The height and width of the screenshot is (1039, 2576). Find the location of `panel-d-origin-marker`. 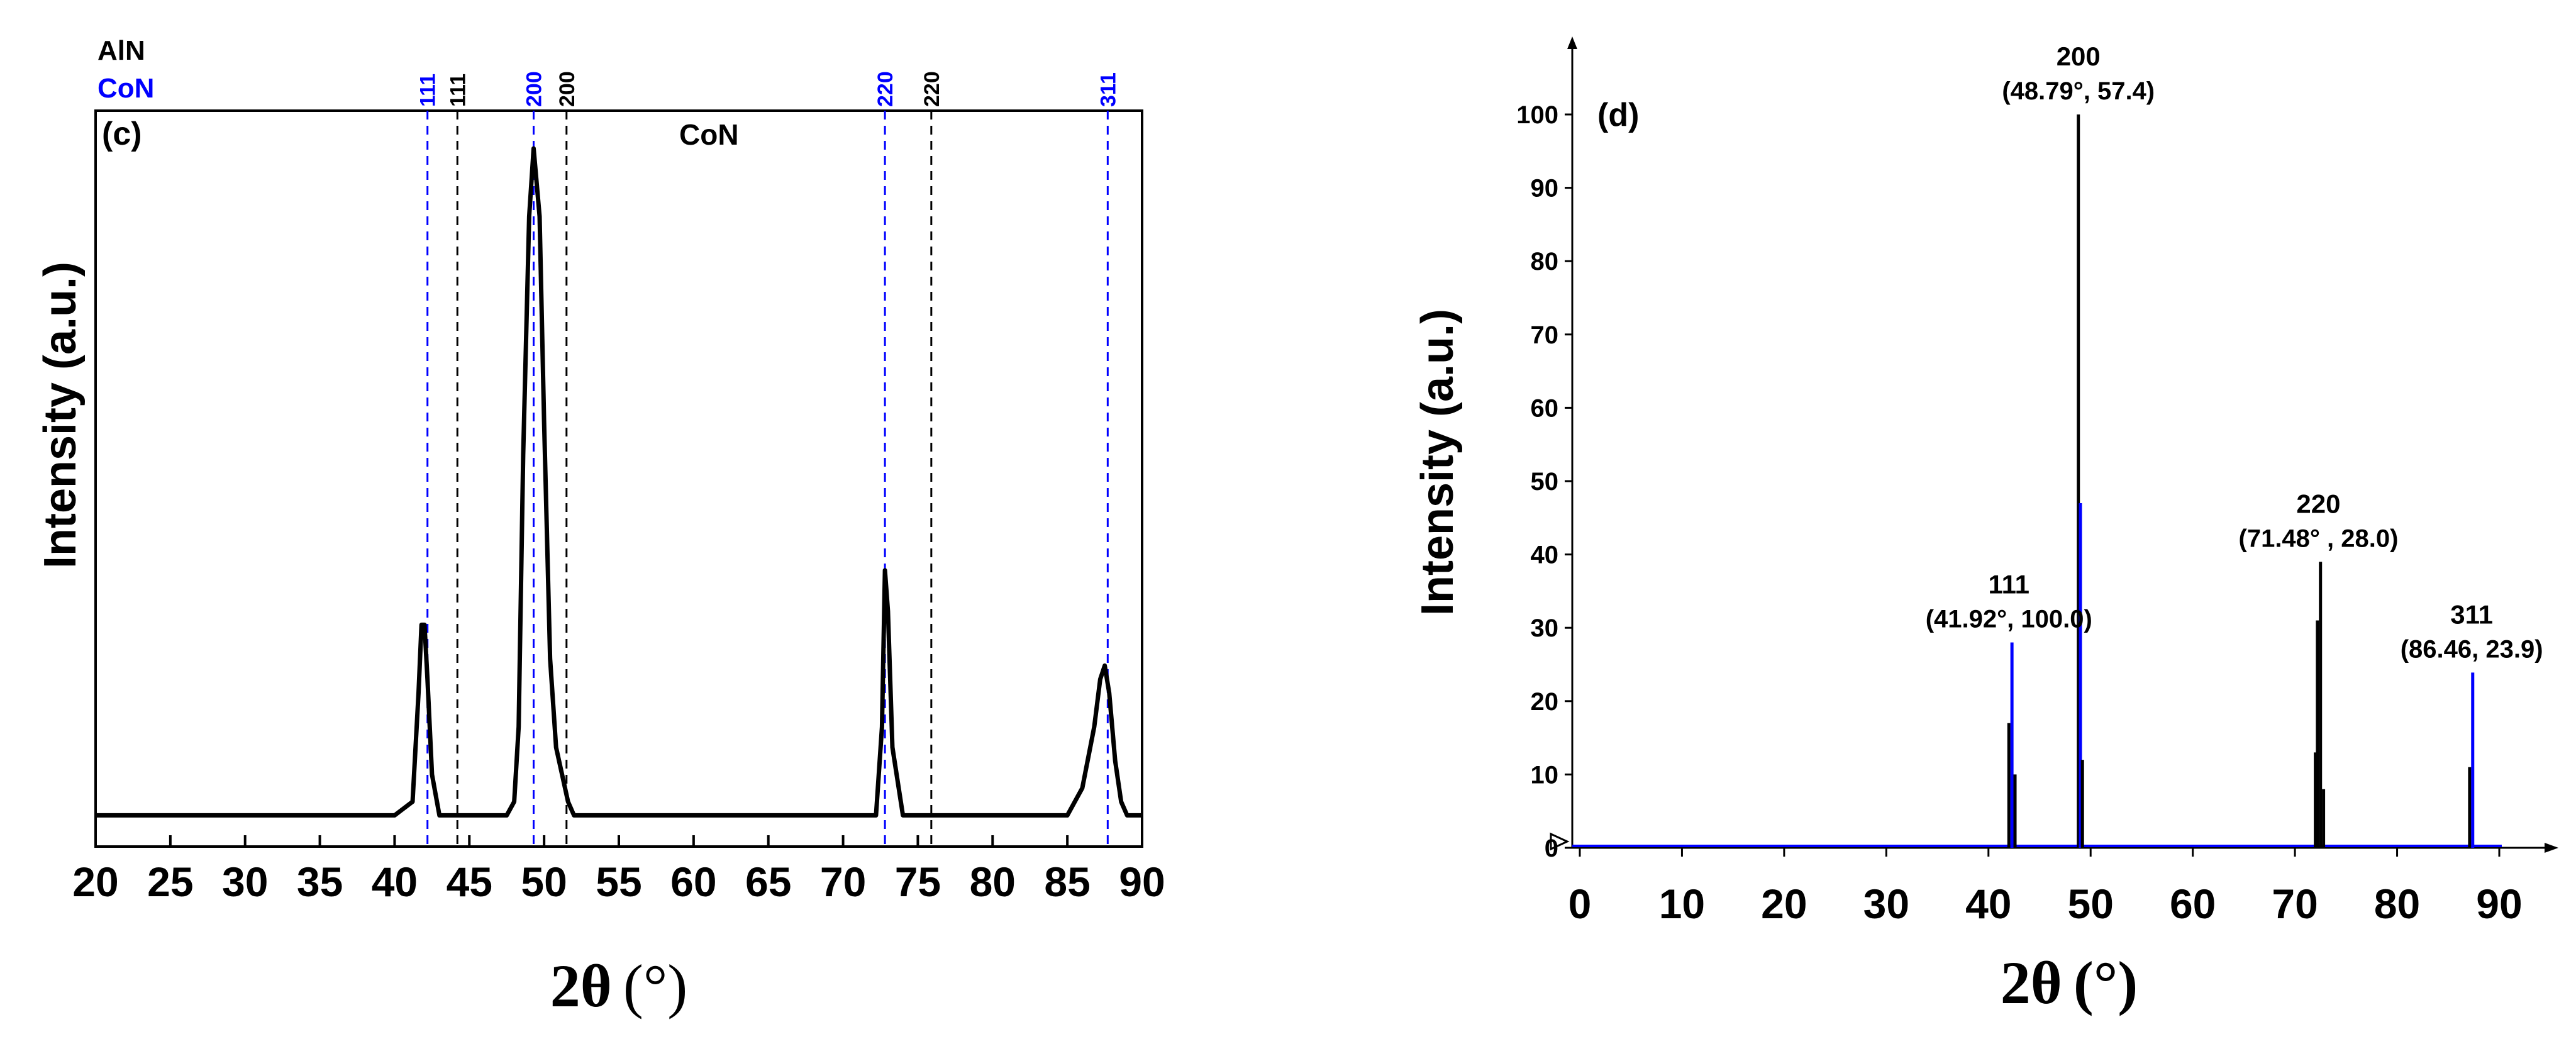

panel-d-origin-marker is located at coordinates (1560, 841).